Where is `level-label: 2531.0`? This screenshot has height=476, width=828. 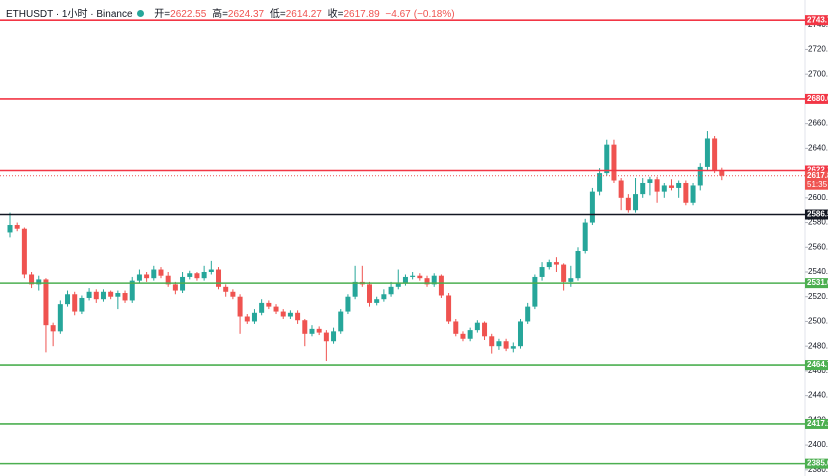 level-label: 2531.0 is located at coordinates (817, 282).